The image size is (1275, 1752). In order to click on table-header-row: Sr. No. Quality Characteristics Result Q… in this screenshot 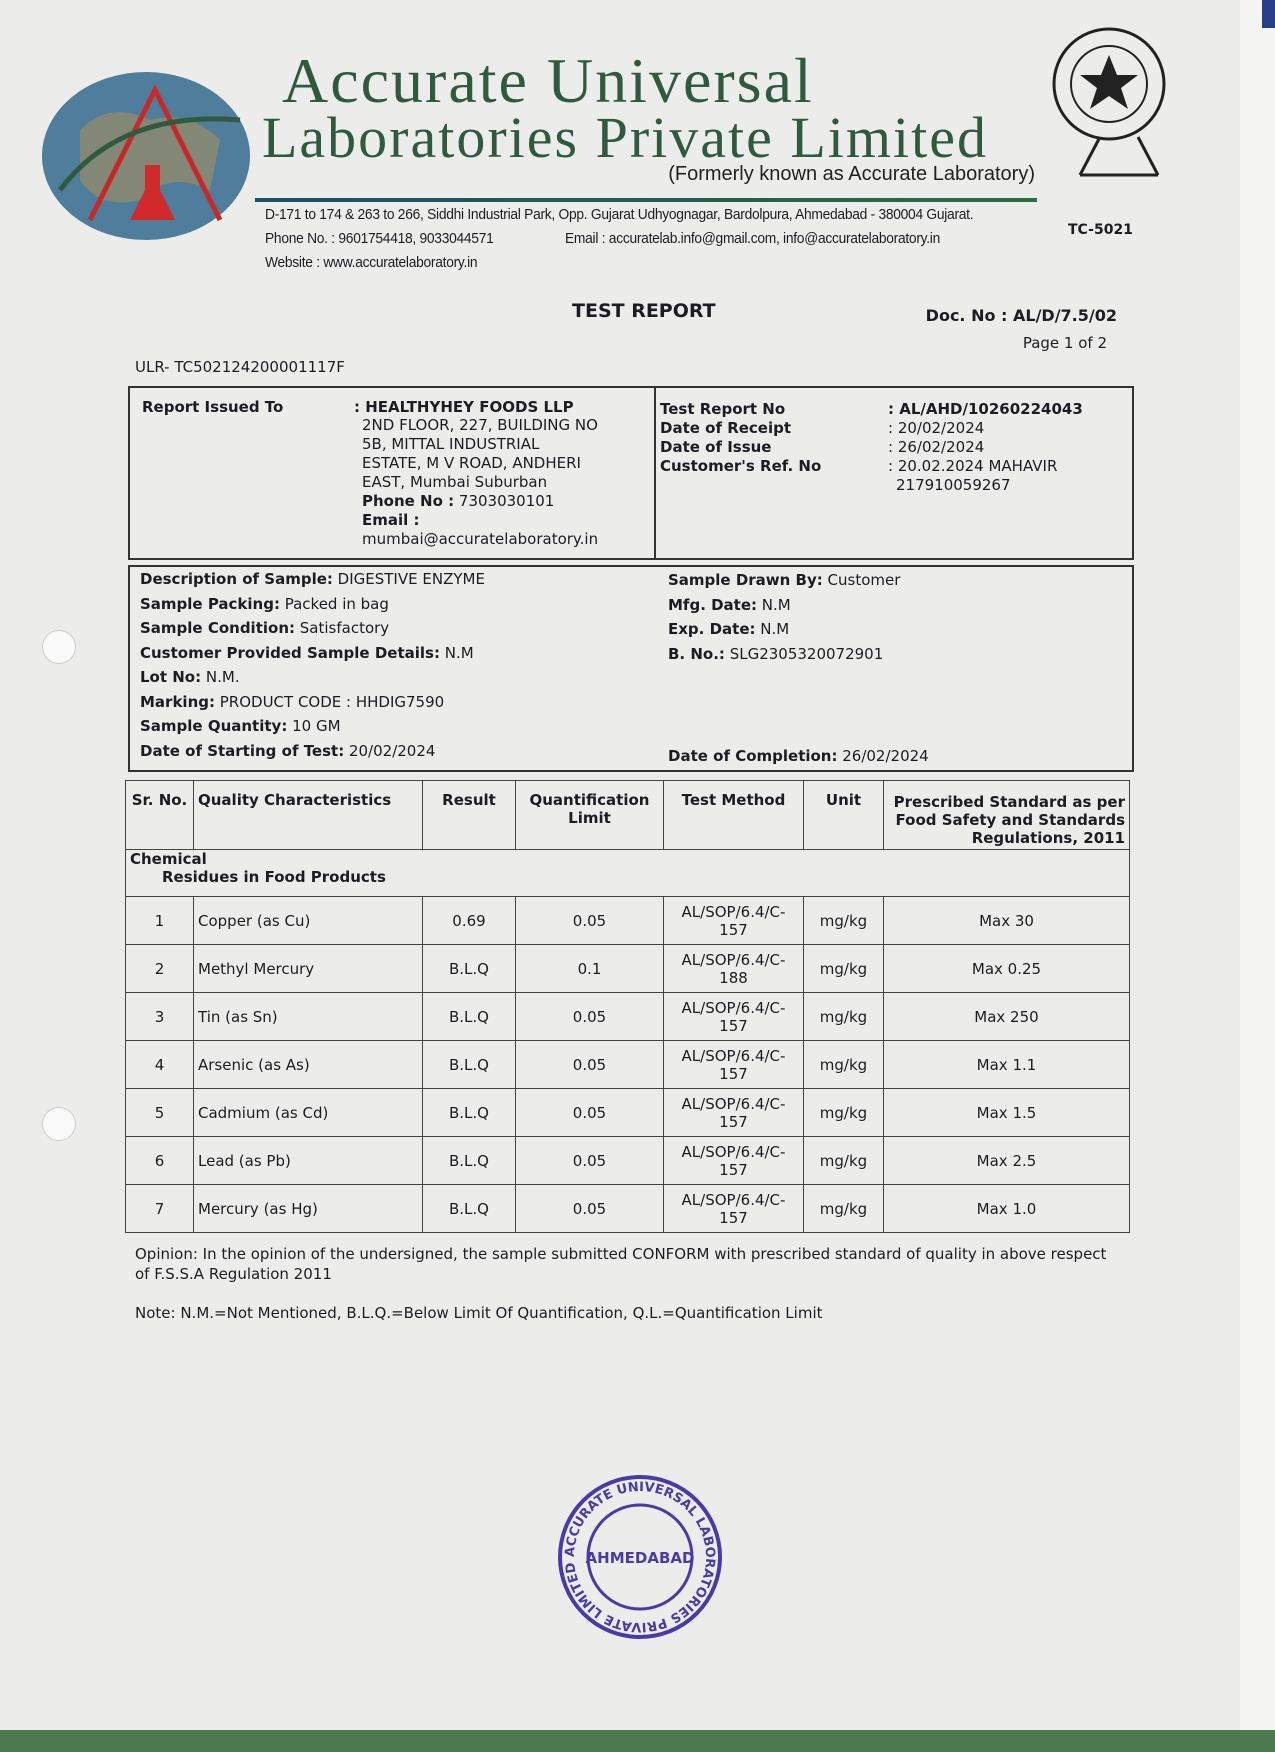, I will do `click(627, 815)`.